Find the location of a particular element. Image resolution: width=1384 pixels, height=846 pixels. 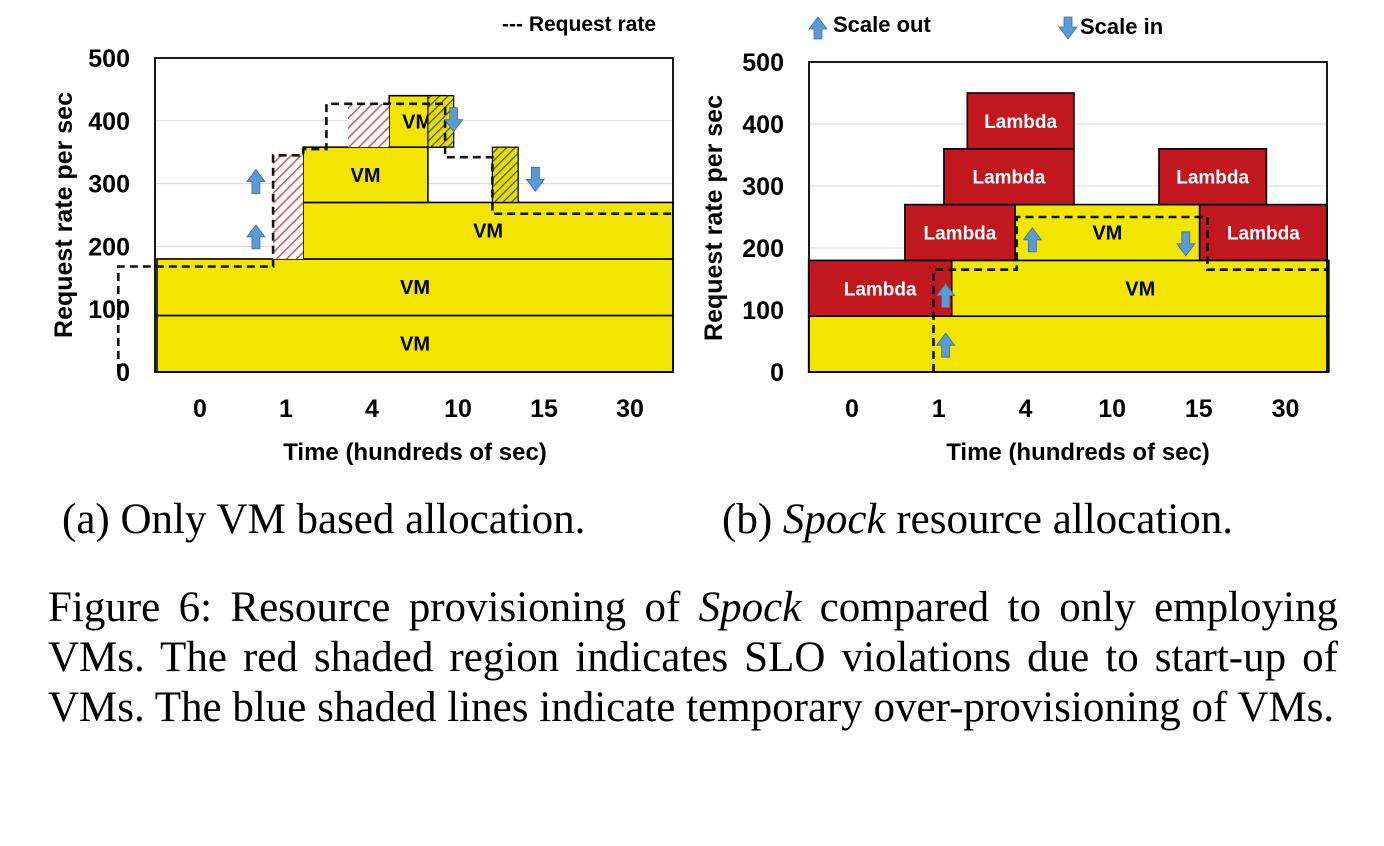

subcaption-b: (b) Spock resource allocation. is located at coordinates (977, 519).